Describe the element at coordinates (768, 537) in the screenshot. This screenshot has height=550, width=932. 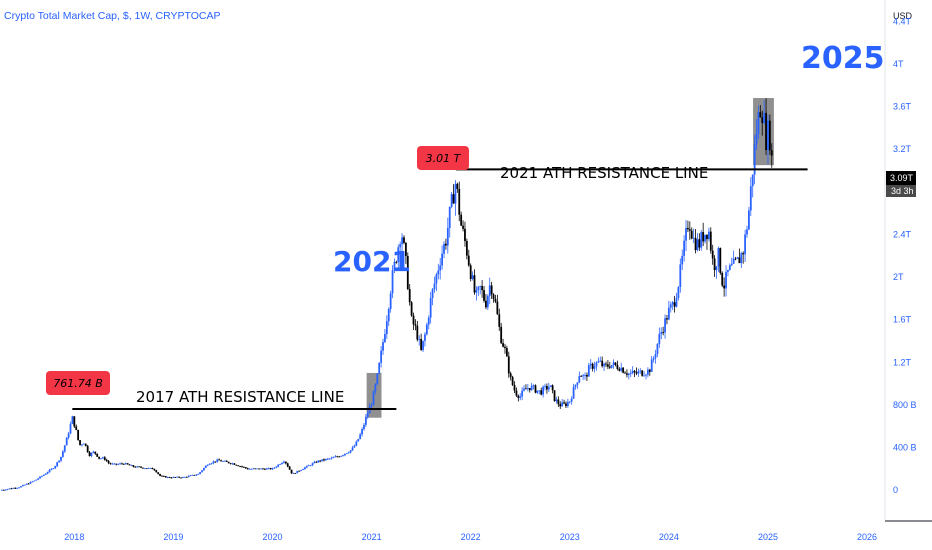
I see `x-tick-label: 2025` at that location.